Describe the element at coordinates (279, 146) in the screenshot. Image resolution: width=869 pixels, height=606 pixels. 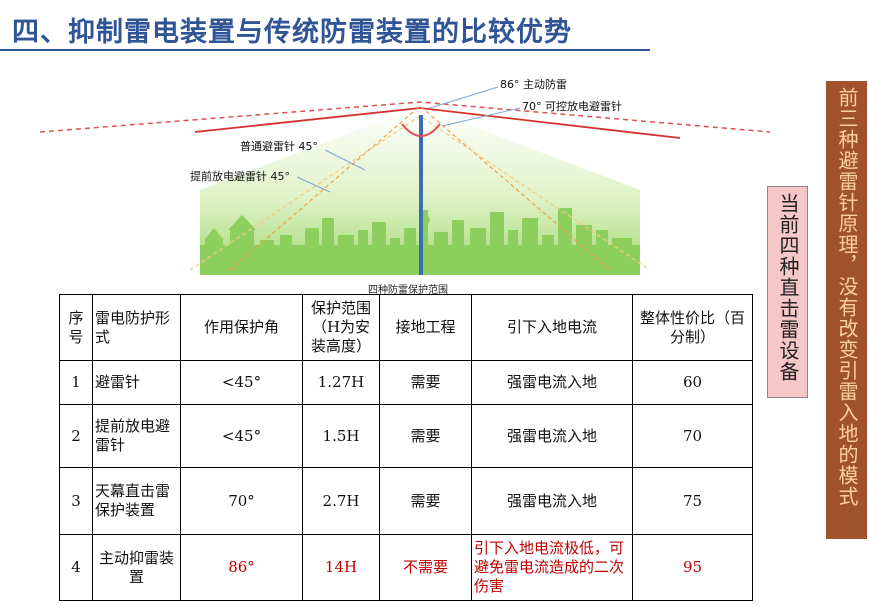
I see `label-ordinary-45: 普通避雷针 45°` at that location.